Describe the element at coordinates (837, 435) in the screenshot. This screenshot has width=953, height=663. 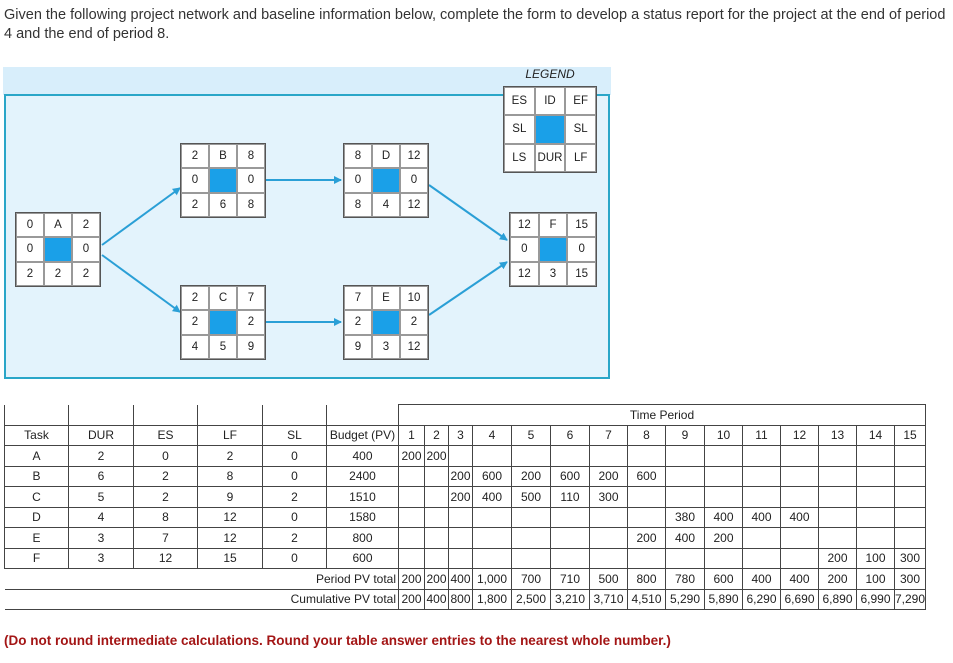
I see `period-header: 13` at that location.